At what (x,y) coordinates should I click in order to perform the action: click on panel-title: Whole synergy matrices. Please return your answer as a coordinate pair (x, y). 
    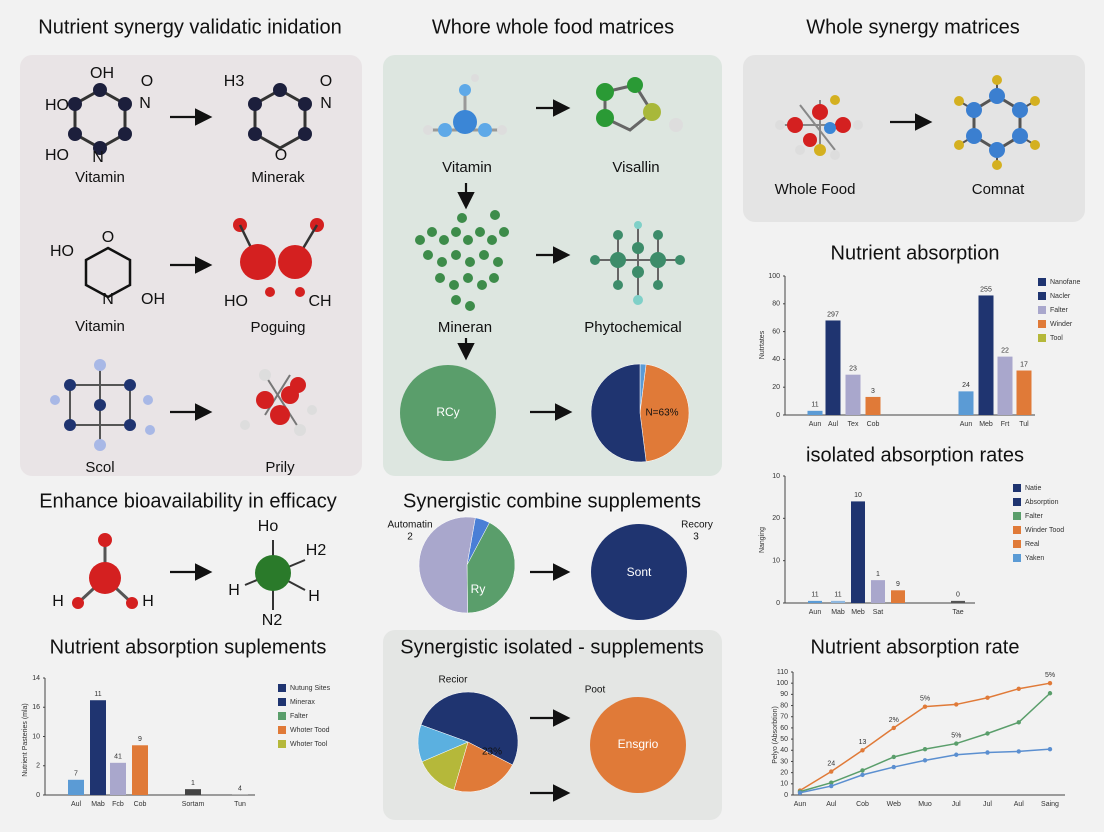
    Looking at the image, I should click on (912, 27).